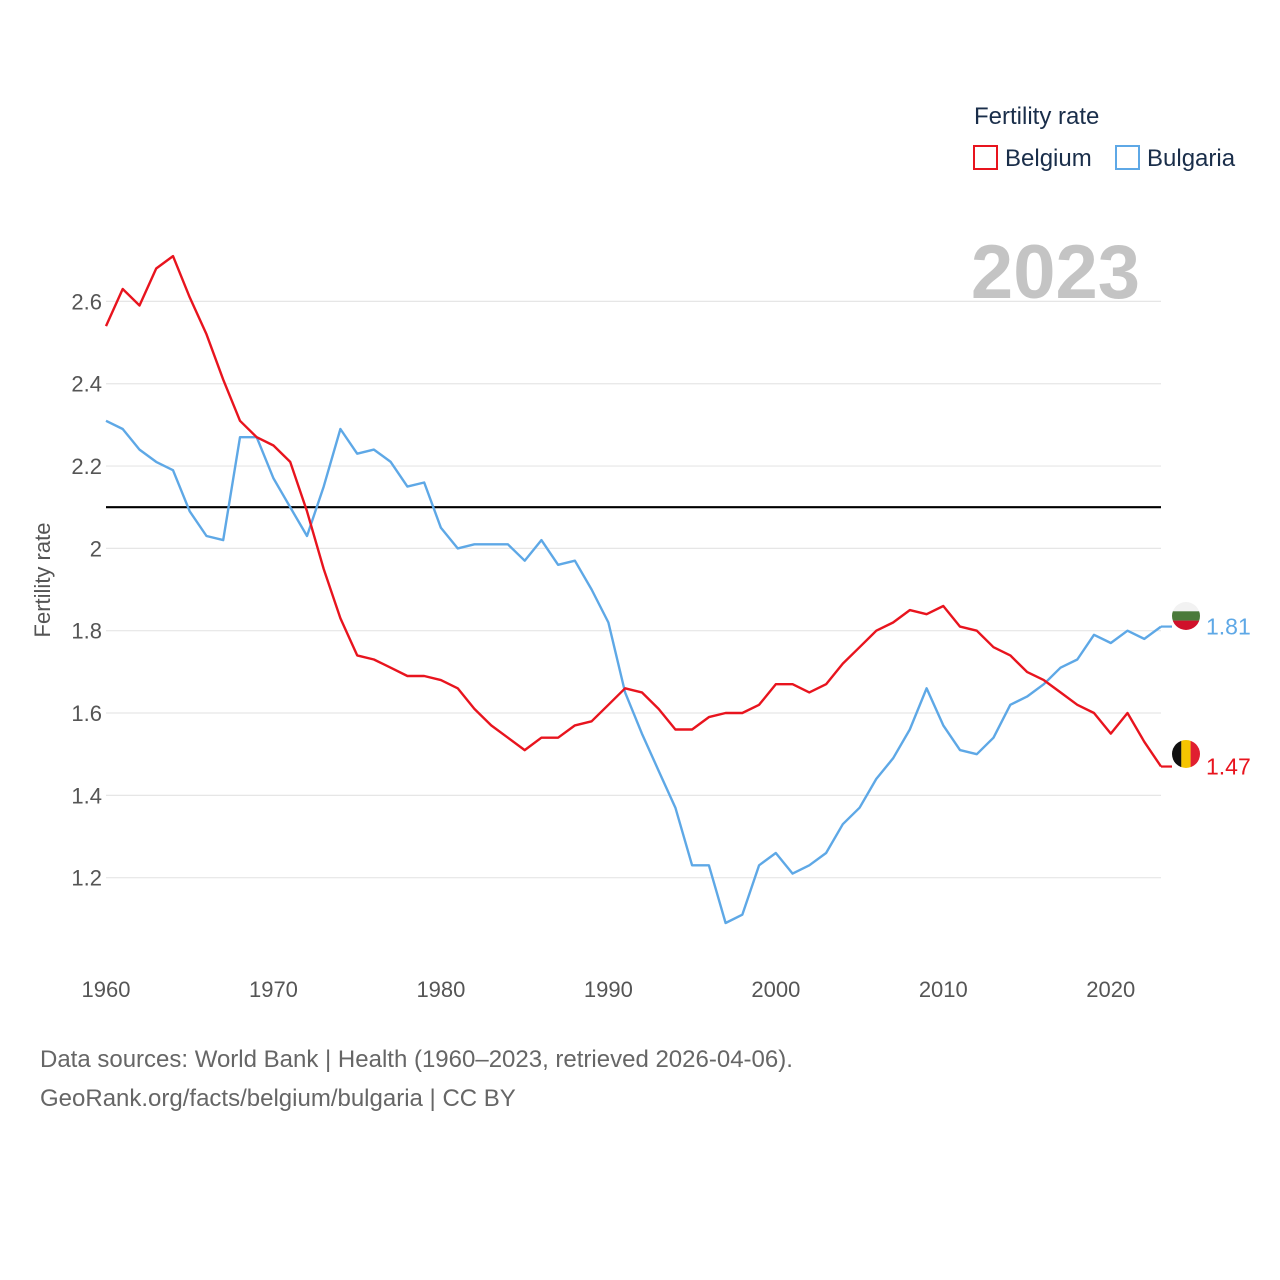 The height and width of the screenshot is (1280, 1280). What do you see at coordinates (1036, 116) in the screenshot?
I see `legend-title: Fertility rate` at bounding box center [1036, 116].